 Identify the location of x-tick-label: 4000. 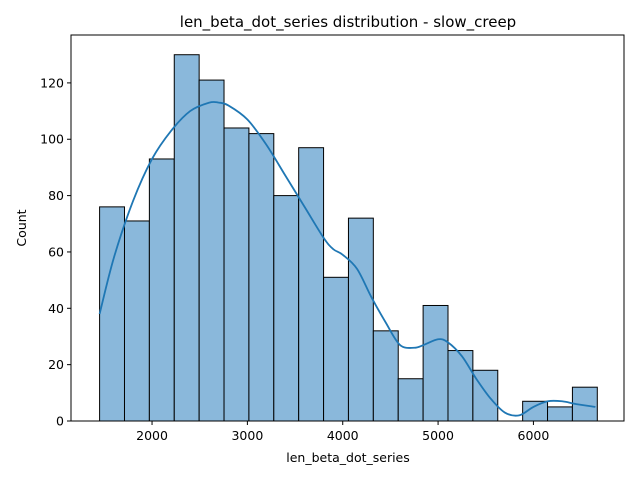
(343, 435).